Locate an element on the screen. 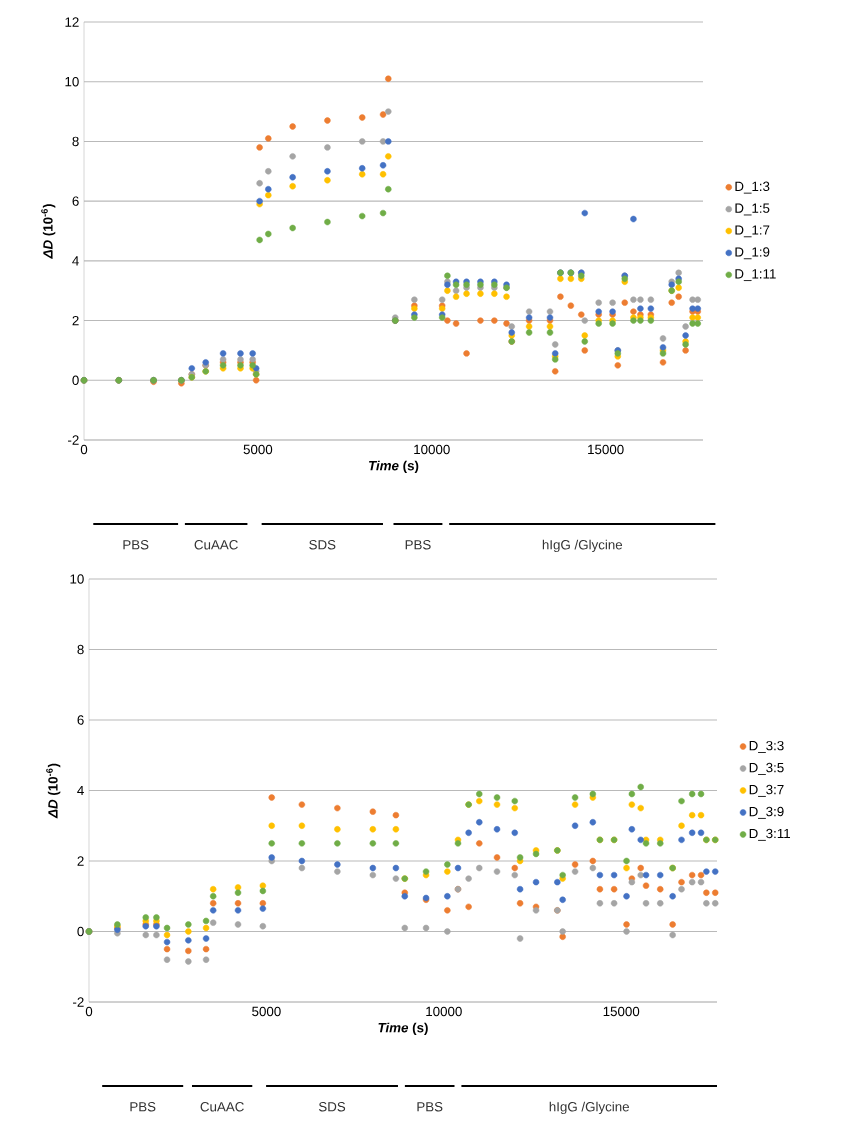 This screenshot has height=1128, width=865. legend-label: D_1:3 is located at coordinates (752, 187).